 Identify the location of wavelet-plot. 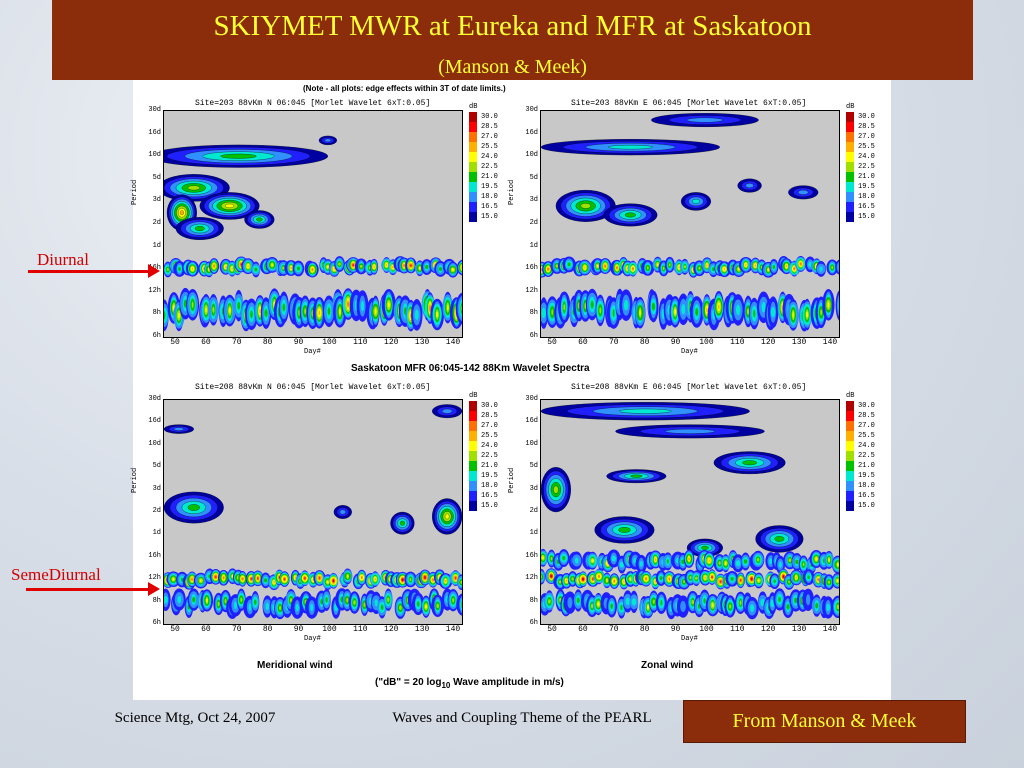
(313, 512).